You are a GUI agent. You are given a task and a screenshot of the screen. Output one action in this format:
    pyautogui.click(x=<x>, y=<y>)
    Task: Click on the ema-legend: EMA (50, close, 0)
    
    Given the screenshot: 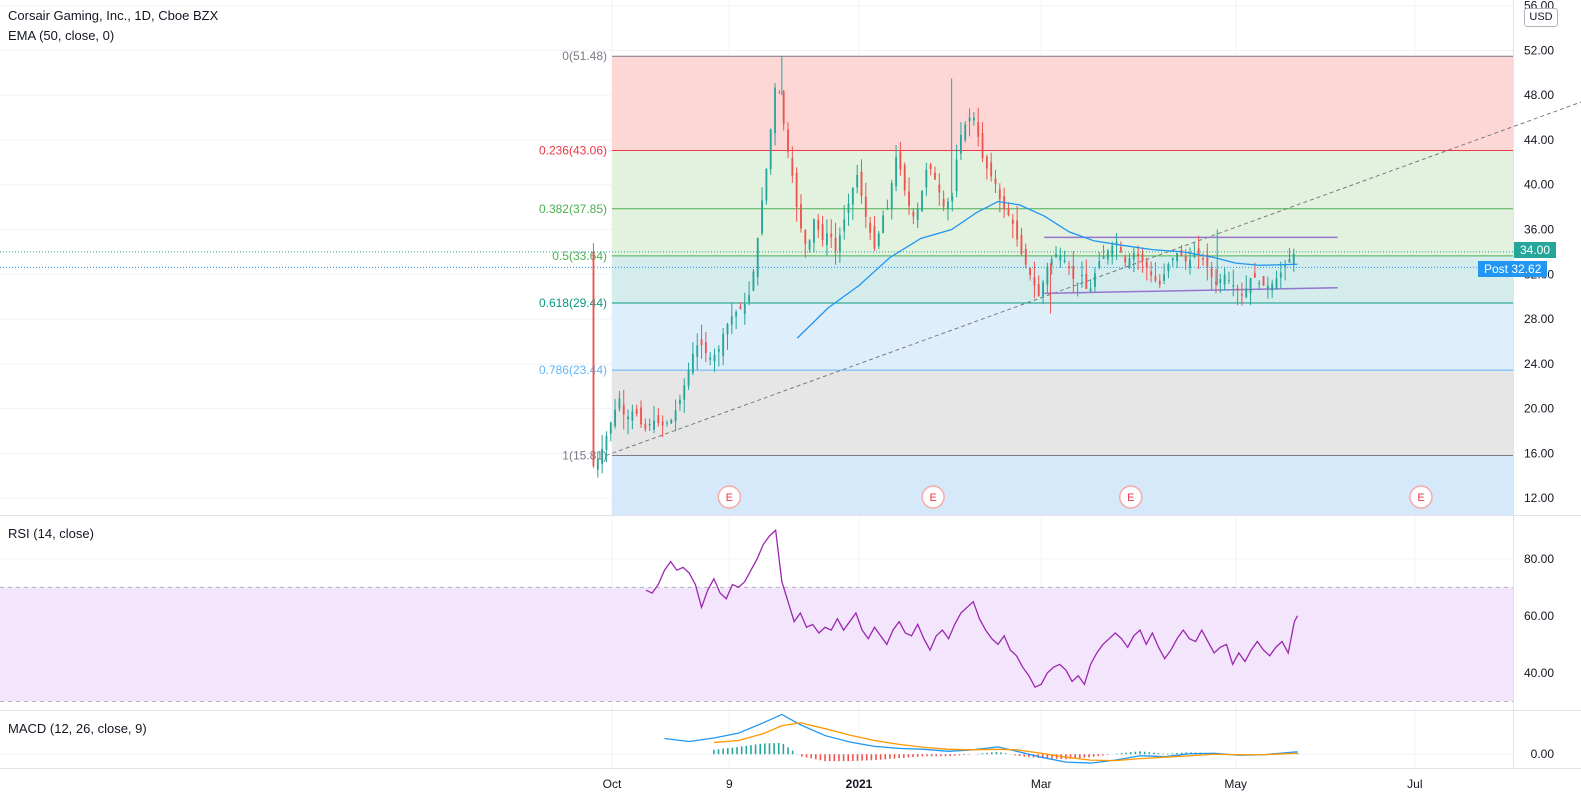 What is the action you would take?
    pyautogui.click(x=61, y=35)
    